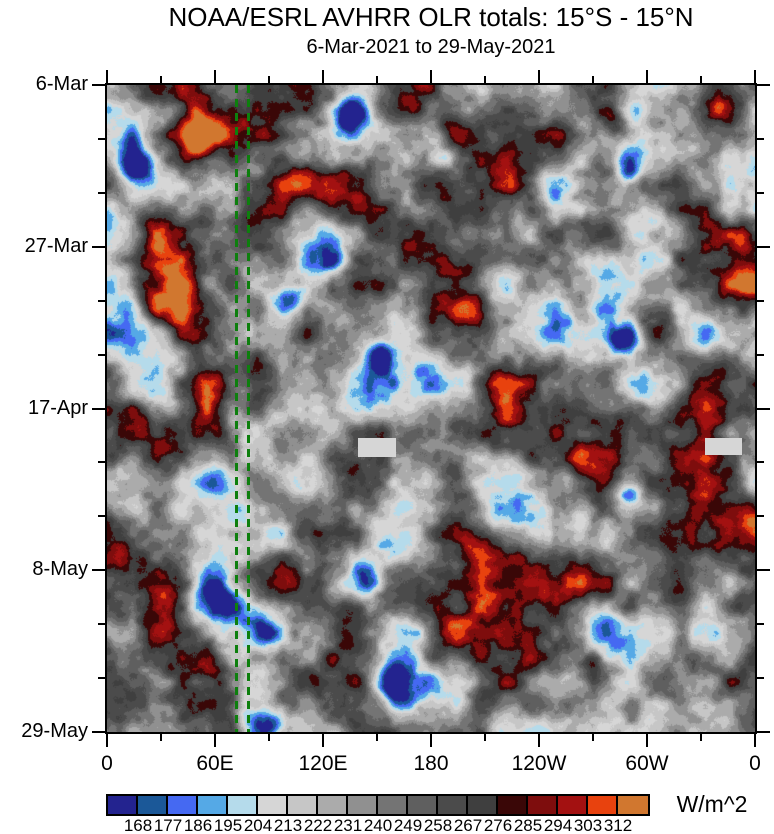 Image resolution: width=774 pixels, height=834 pixels. I want to click on colorbar-tick-label: 240, so click(378, 825).